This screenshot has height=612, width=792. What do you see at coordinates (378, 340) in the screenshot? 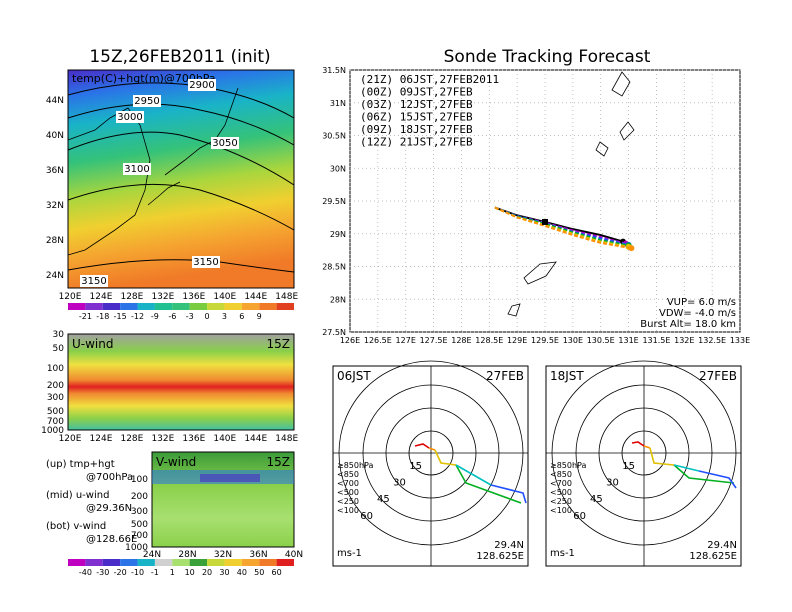
I see `track-lon-tick: 126.5E` at bounding box center [378, 340].